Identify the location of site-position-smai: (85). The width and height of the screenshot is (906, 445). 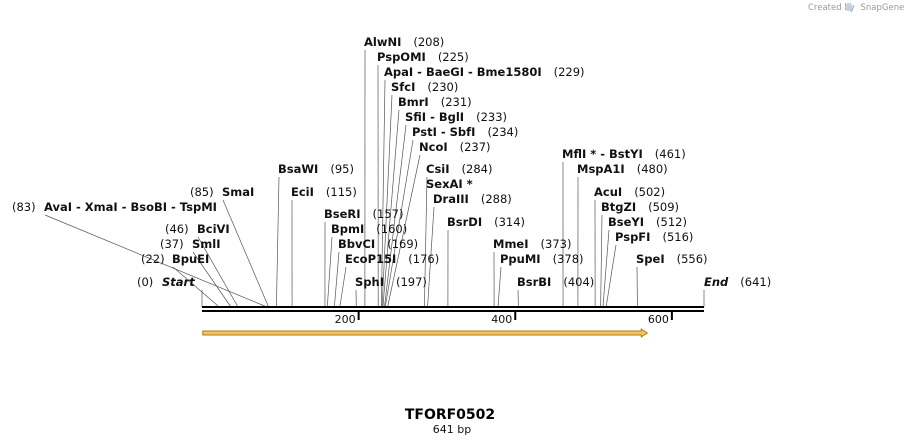
(202, 192).